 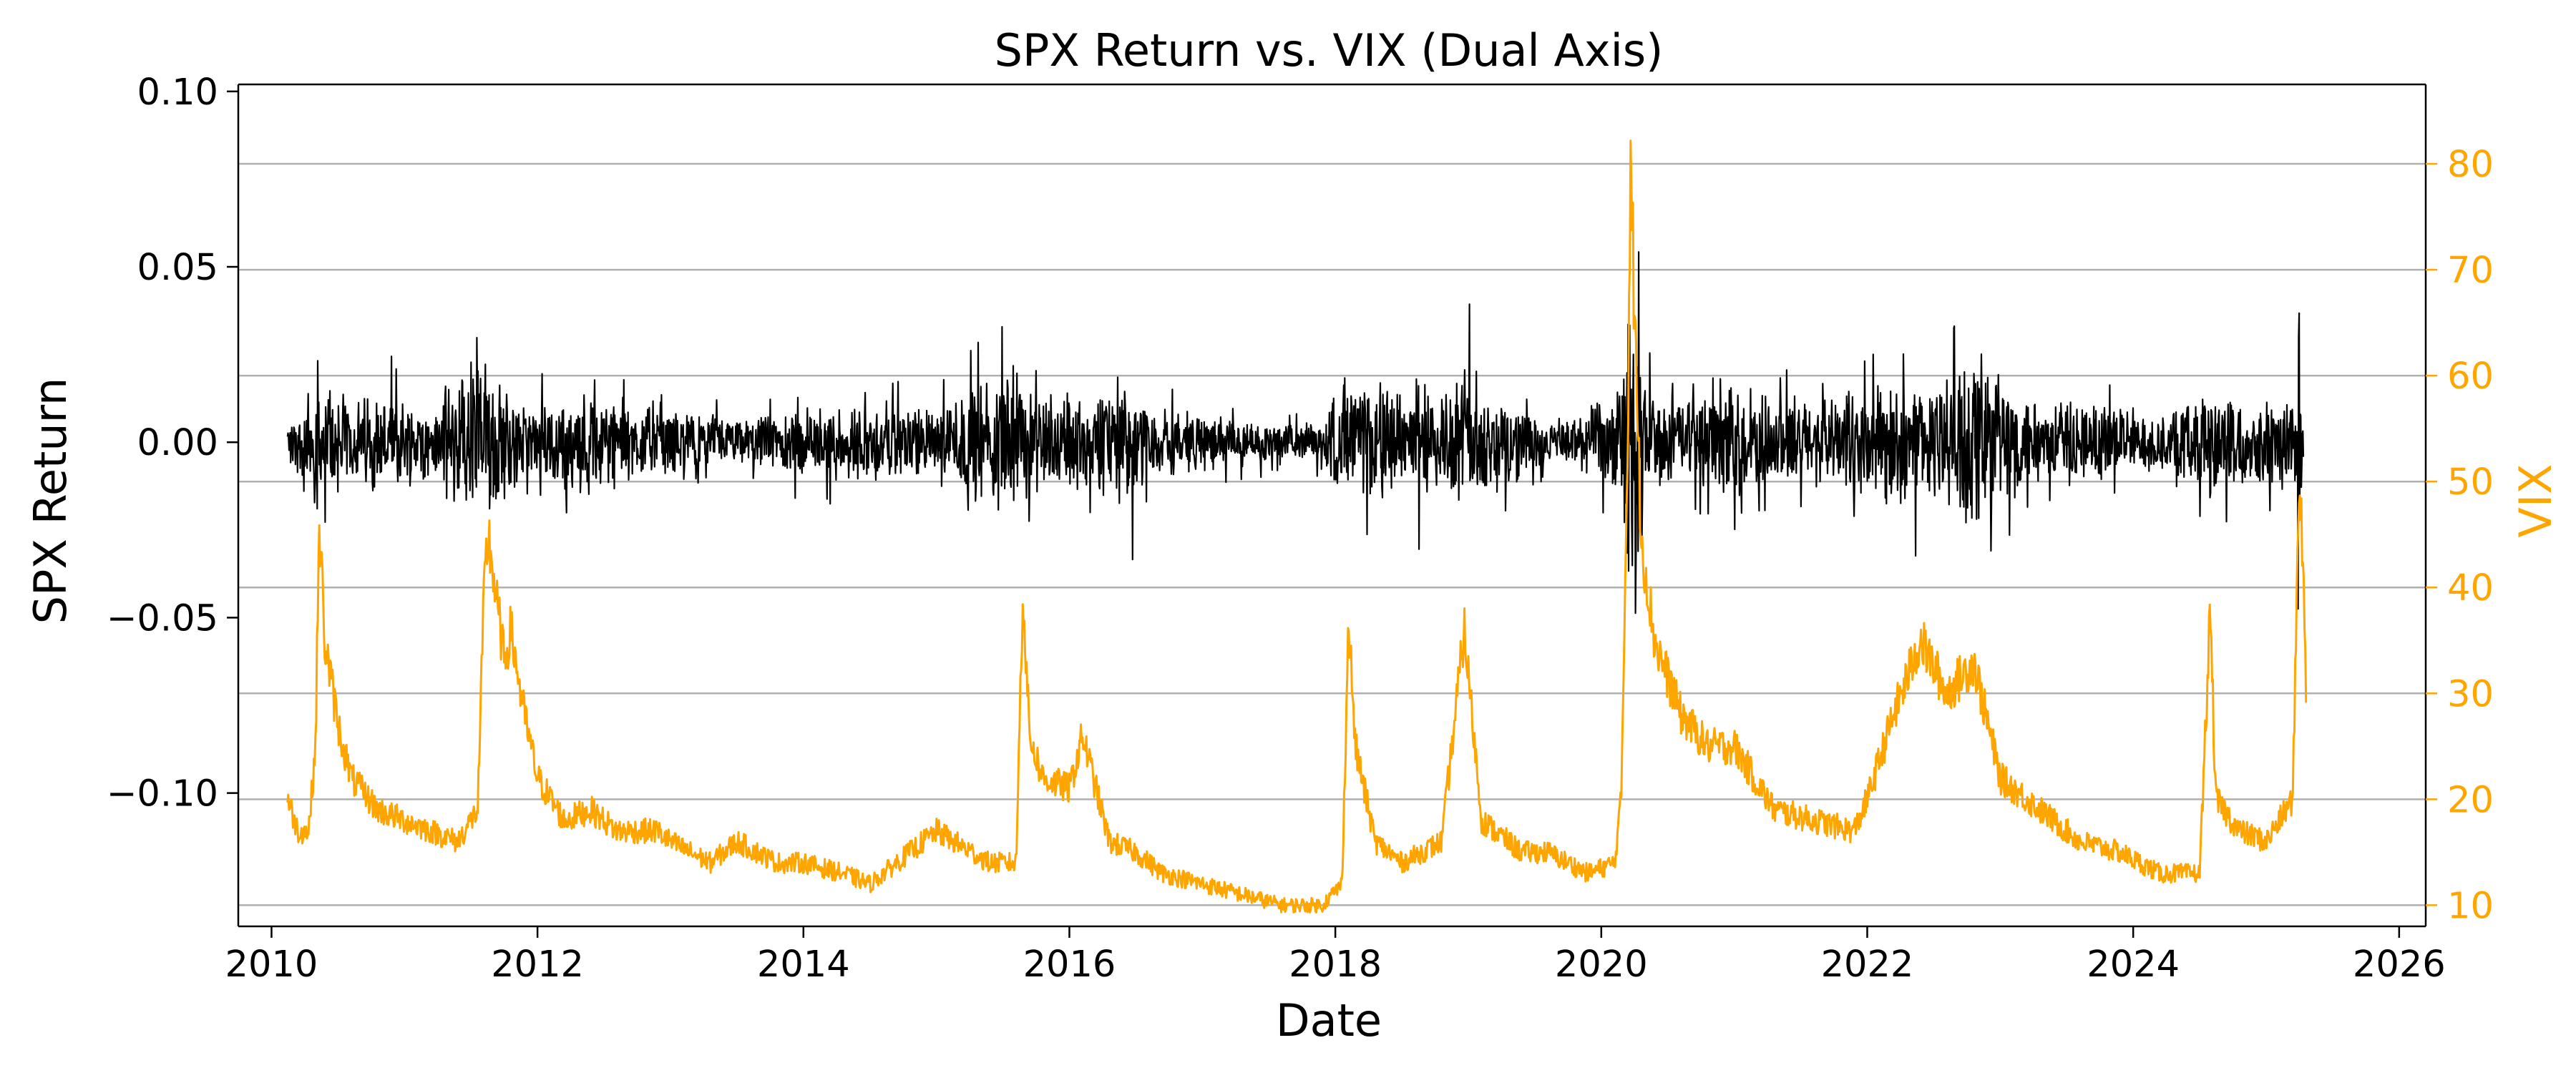 I want to click on right-y-tick-label: 20, so click(x=2470, y=800).